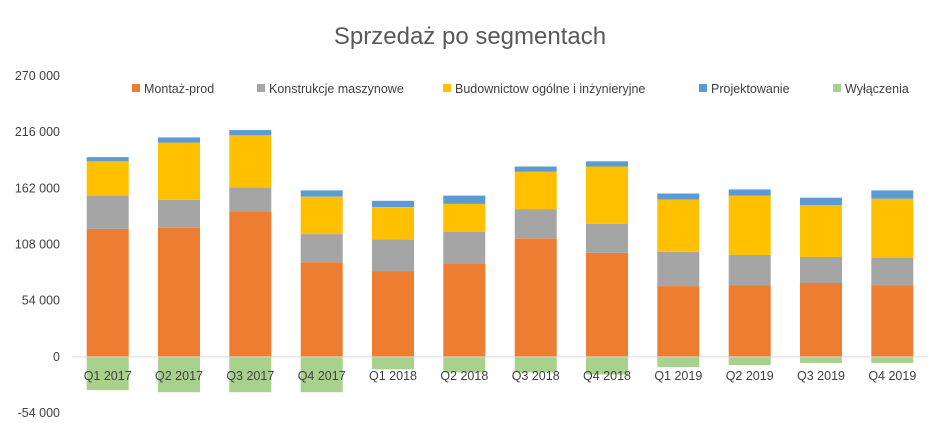  I want to click on legend-label: Montaż-prod, so click(179, 89).